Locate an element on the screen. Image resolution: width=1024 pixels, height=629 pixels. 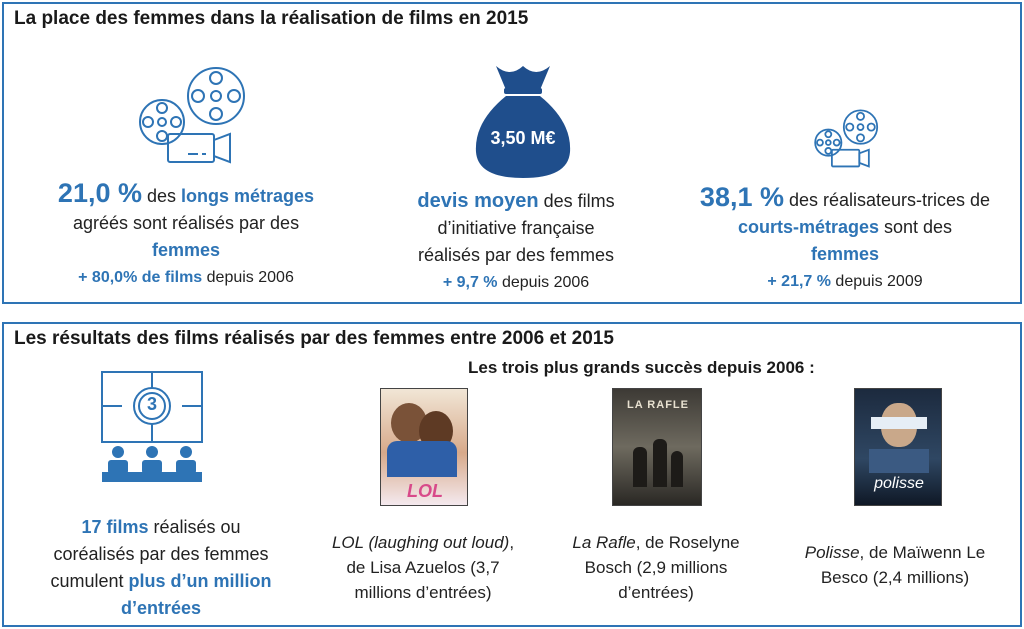
stat2-highlight: devis moyen is located at coordinates (478, 201).